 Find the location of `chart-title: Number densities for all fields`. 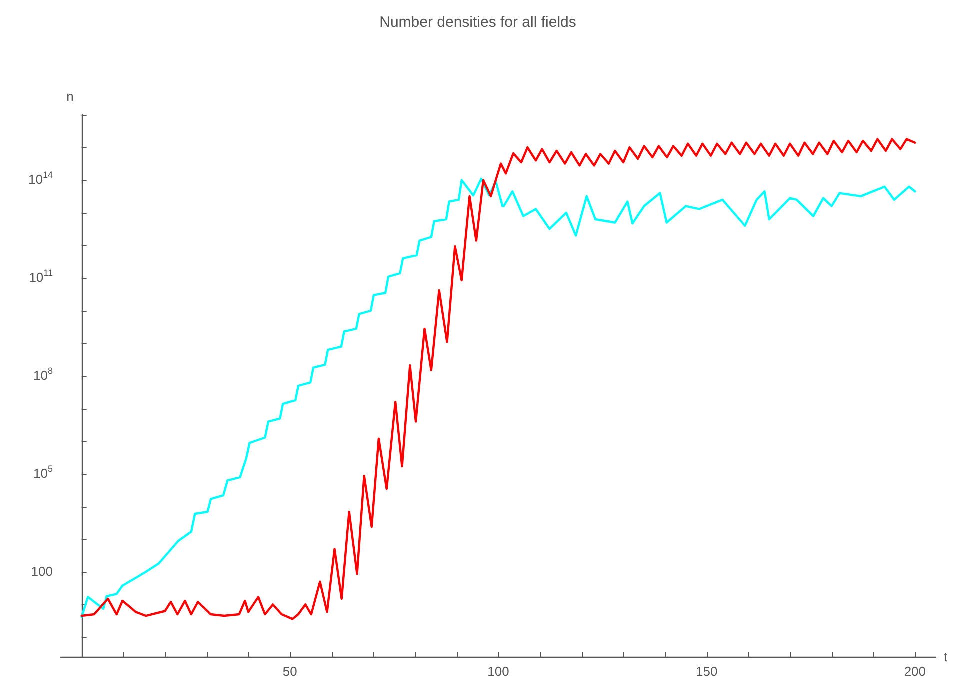

chart-title: Number densities for all fields is located at coordinates (478, 22).